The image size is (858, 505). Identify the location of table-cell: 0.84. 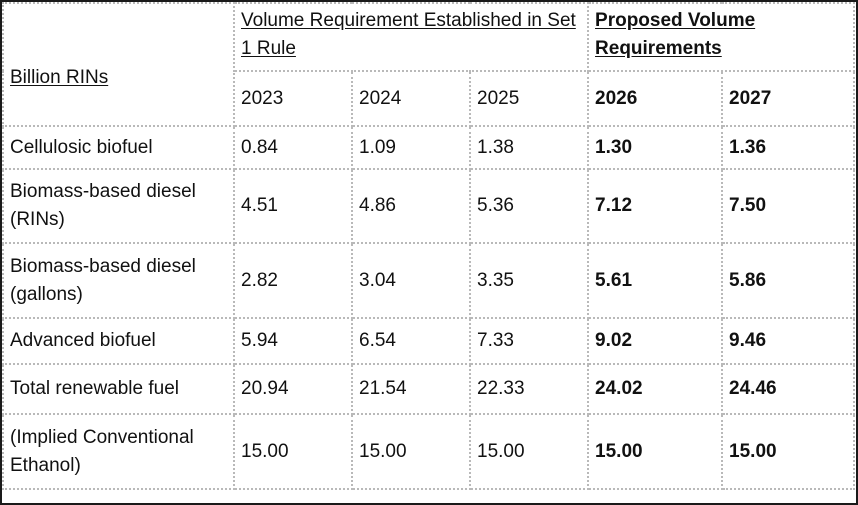
(293, 147).